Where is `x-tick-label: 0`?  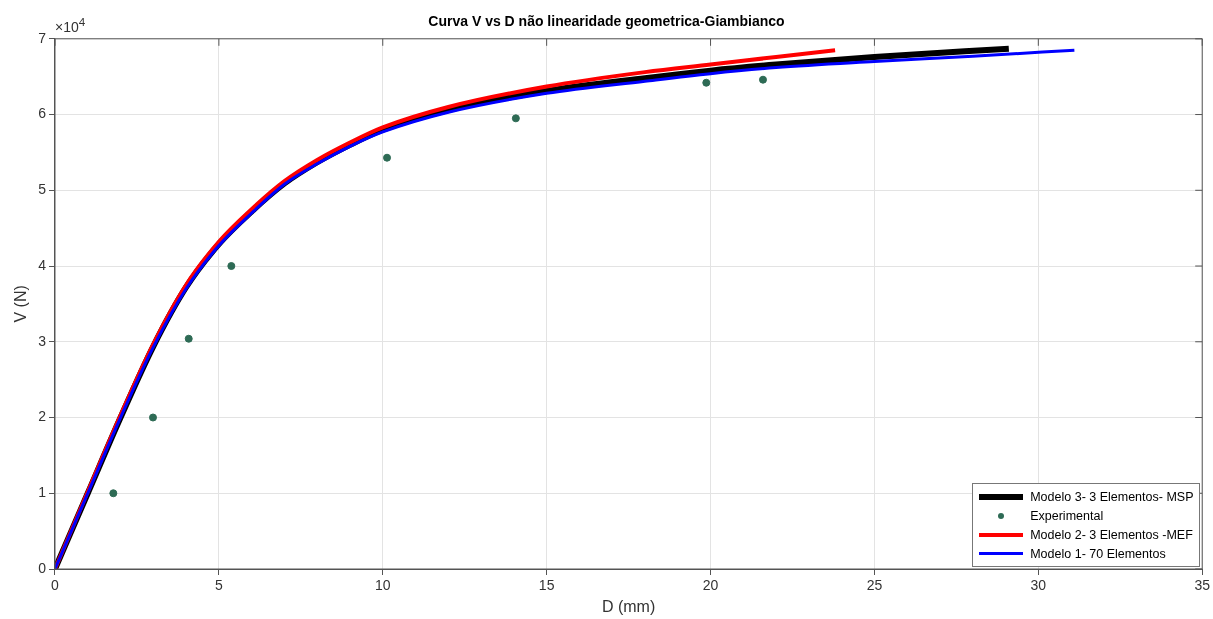 x-tick-label: 0 is located at coordinates (55, 585).